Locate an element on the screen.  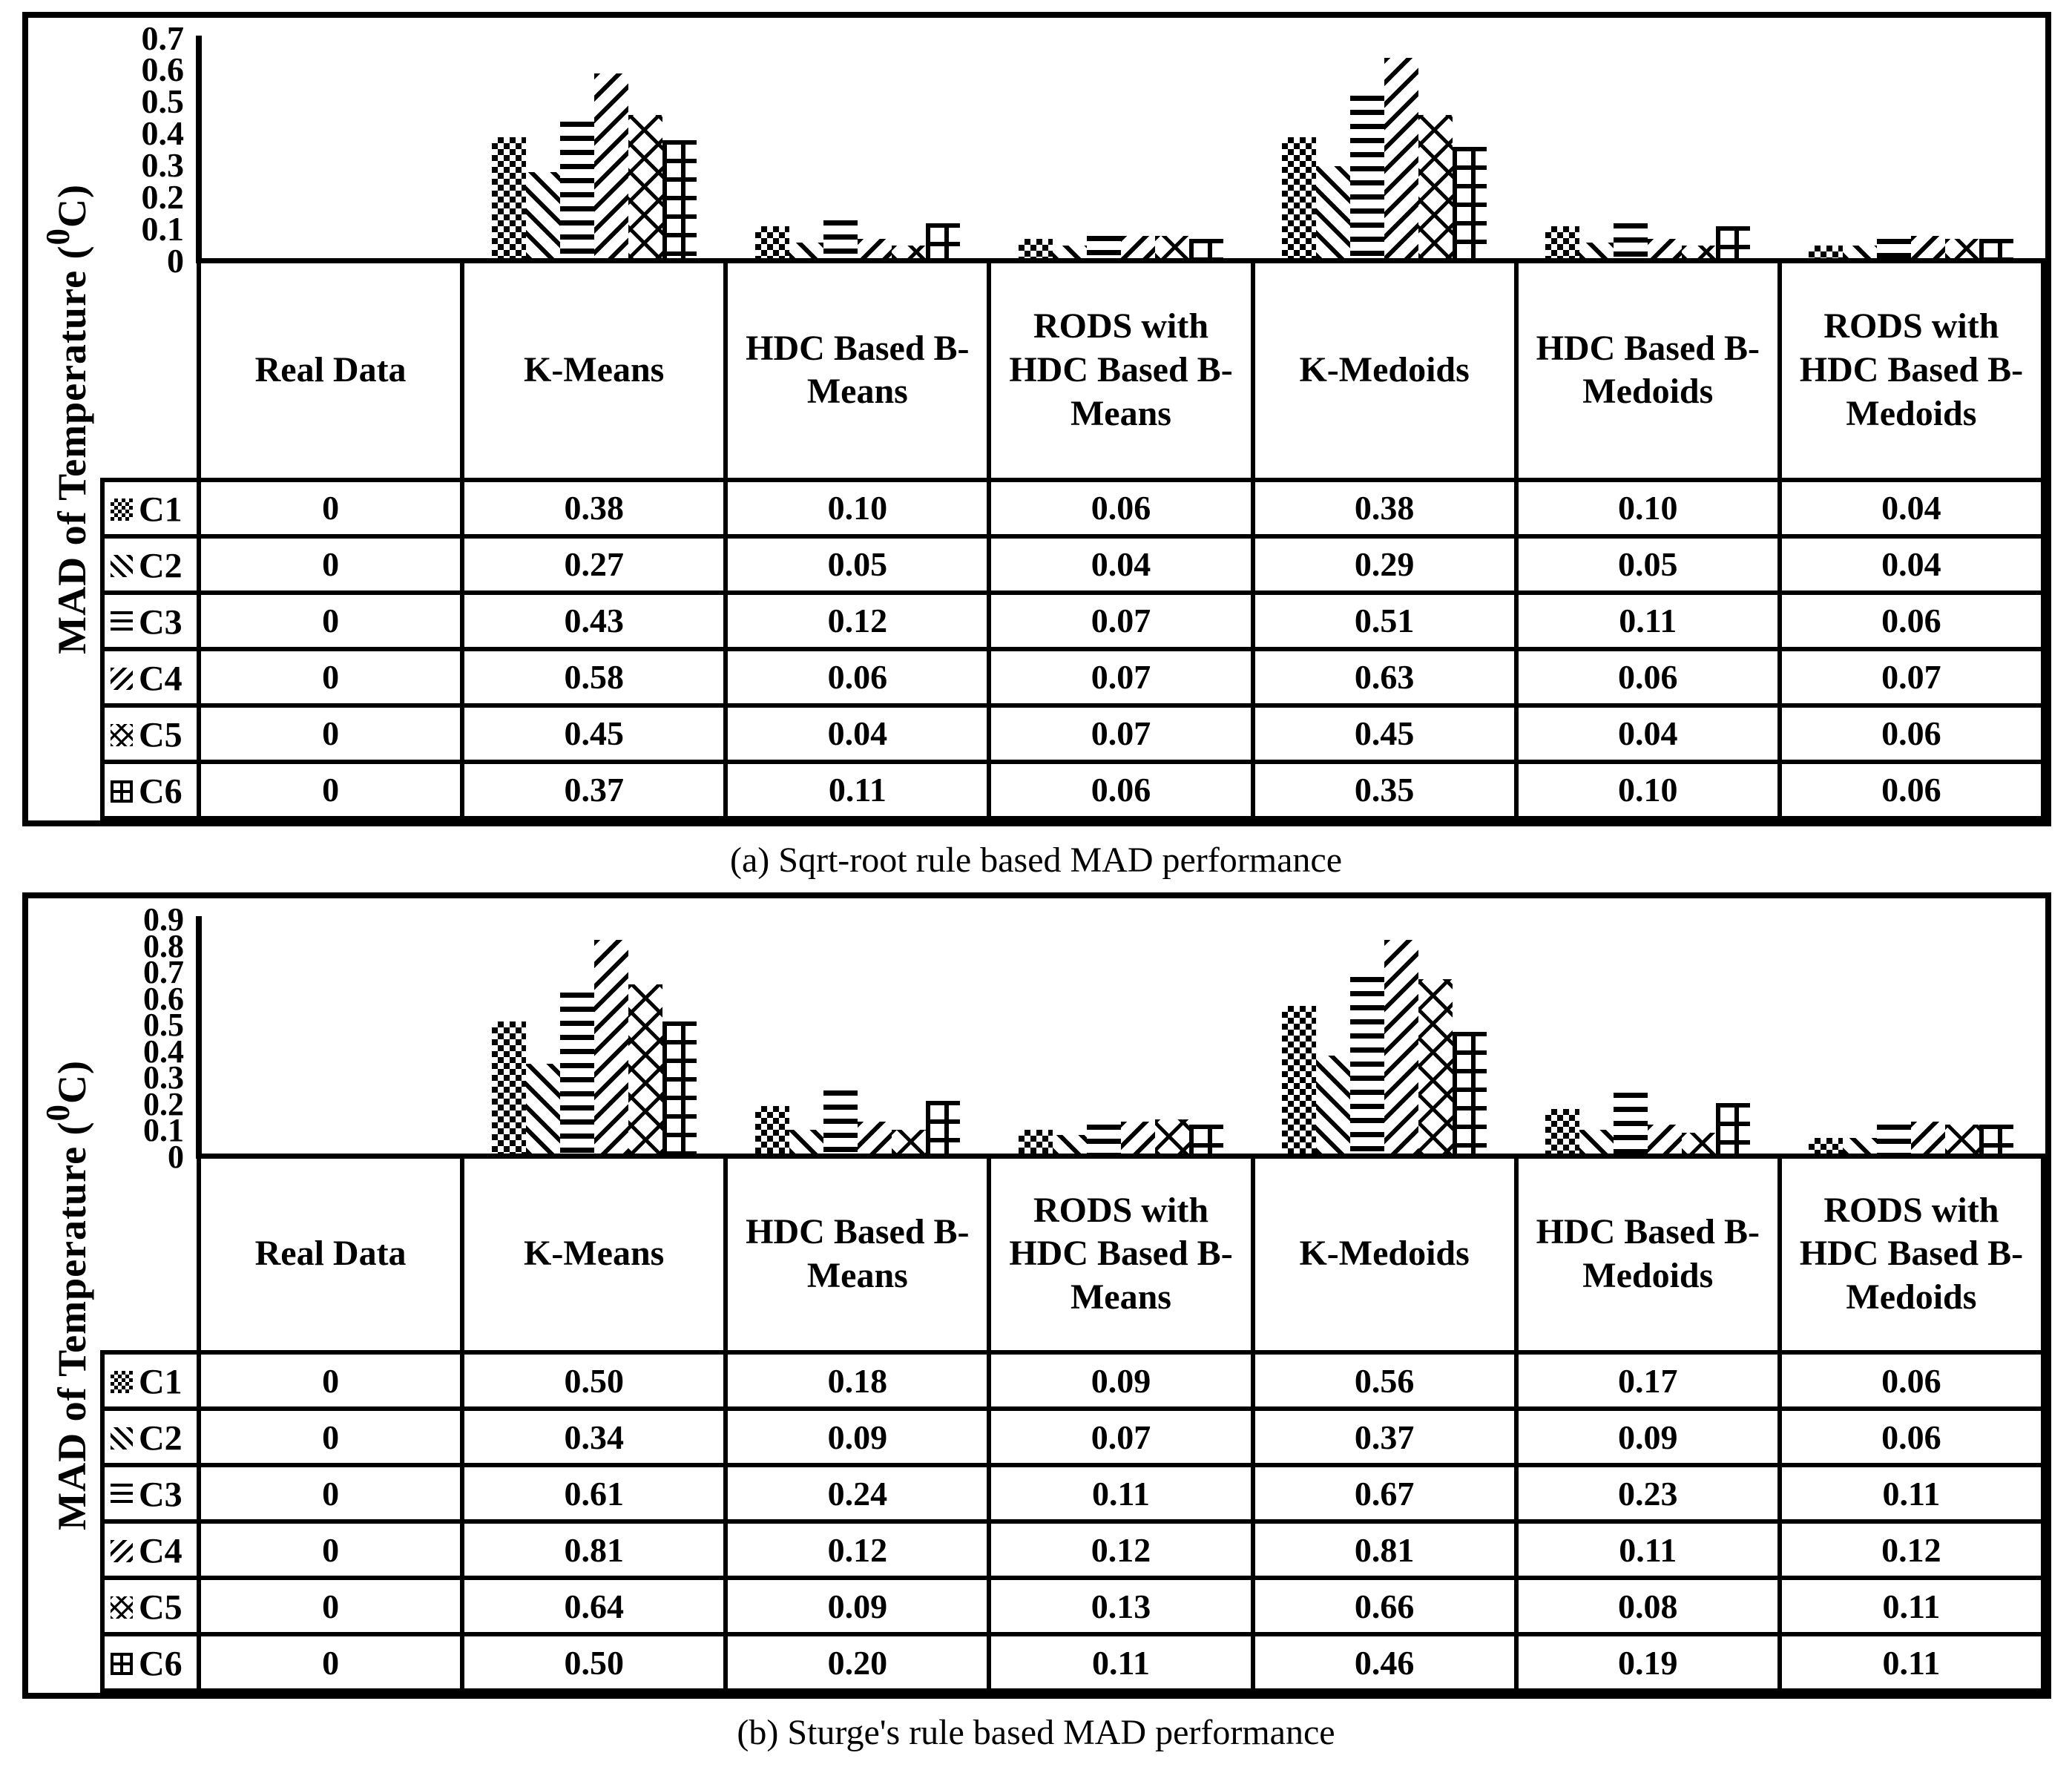
y-tick-label: 0.8 is located at coordinates (163, 945).